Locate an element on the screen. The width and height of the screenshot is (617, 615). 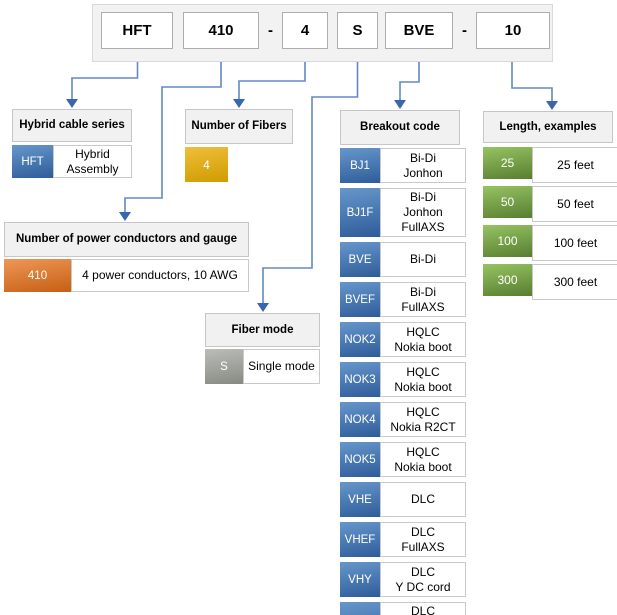
breakout-desc-cell: Bi-Di is located at coordinates (423, 259).